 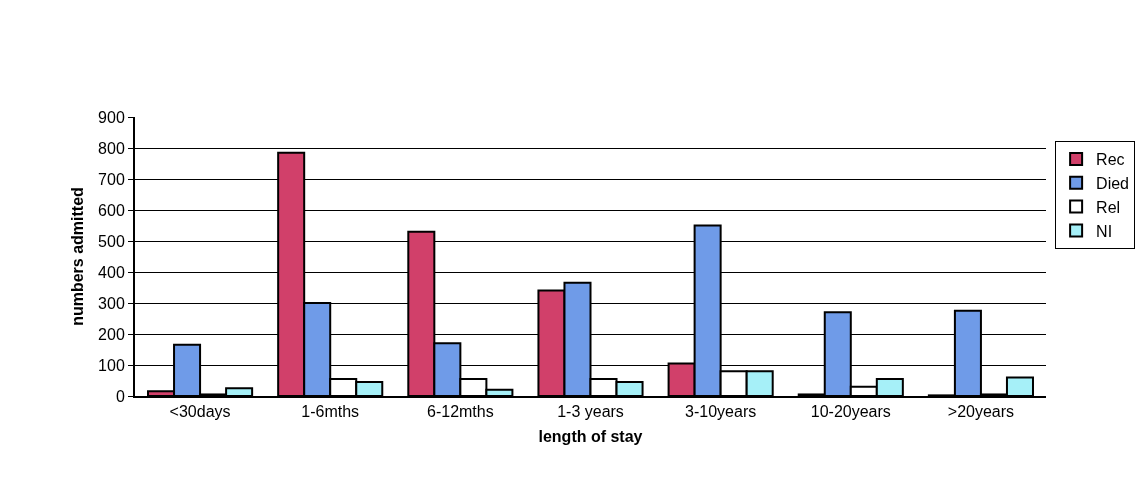 What do you see at coordinates (850, 412) in the screenshot?
I see `x-tick-label: 10-20years` at bounding box center [850, 412].